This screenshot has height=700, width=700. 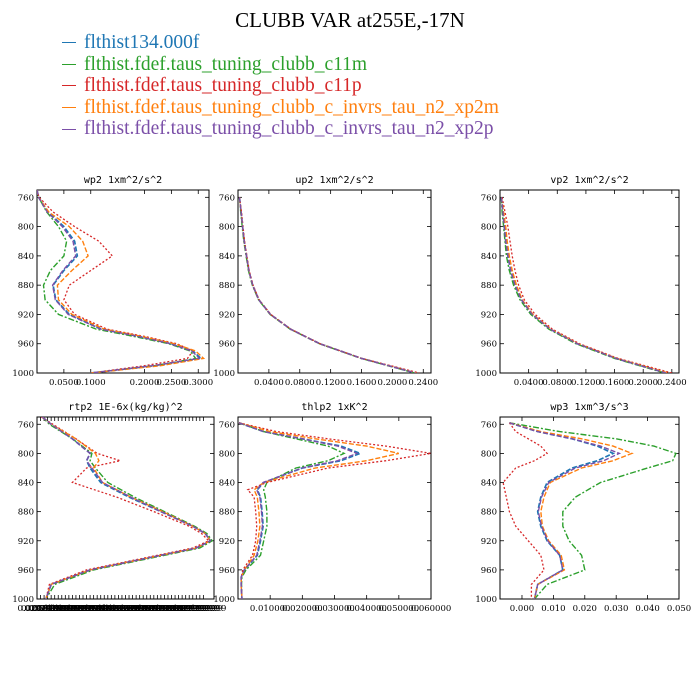 What do you see at coordinates (200, 609) in the screenshot?
I see `x-tick-label: 0.9199999` at bounding box center [200, 609].